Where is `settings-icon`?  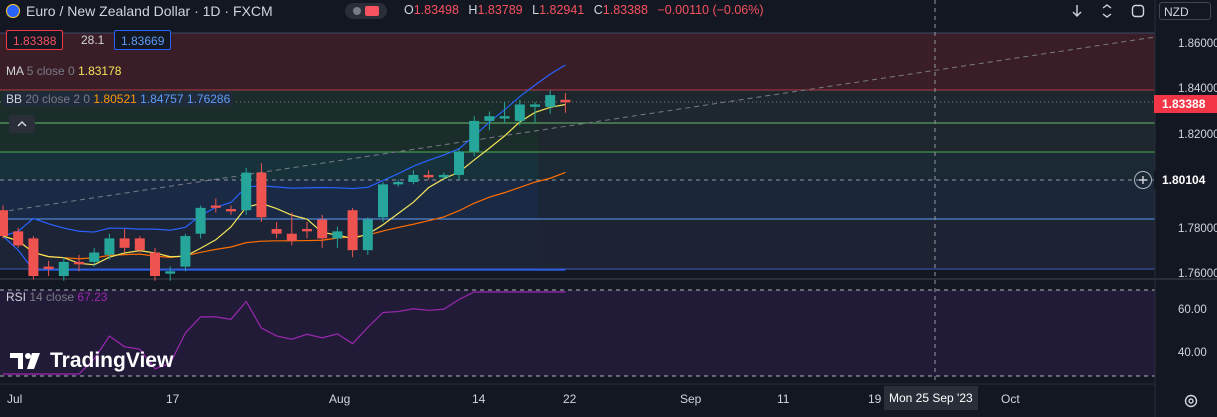
settings-icon is located at coordinates (1191, 401).